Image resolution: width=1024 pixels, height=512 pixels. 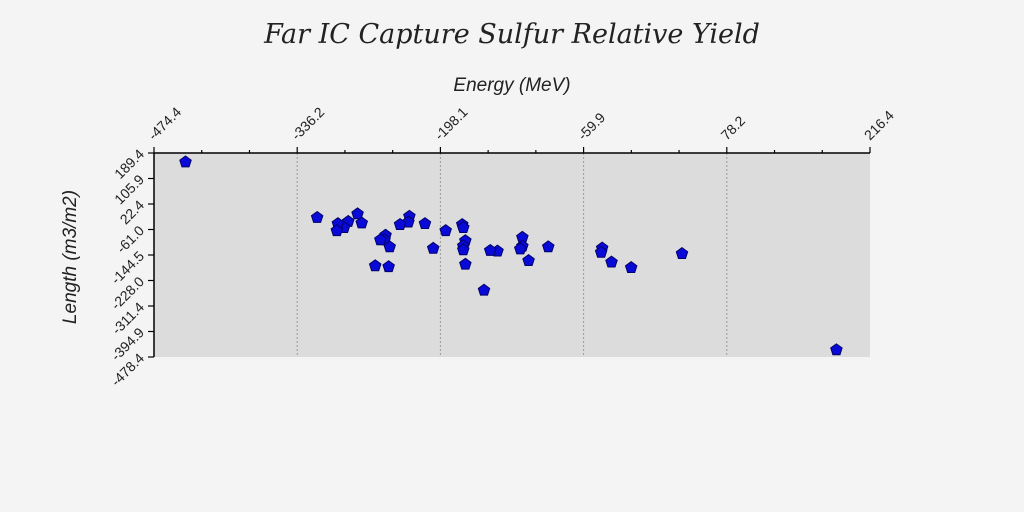 I want to click on x-tick-label: -59.9, so click(x=591, y=126).